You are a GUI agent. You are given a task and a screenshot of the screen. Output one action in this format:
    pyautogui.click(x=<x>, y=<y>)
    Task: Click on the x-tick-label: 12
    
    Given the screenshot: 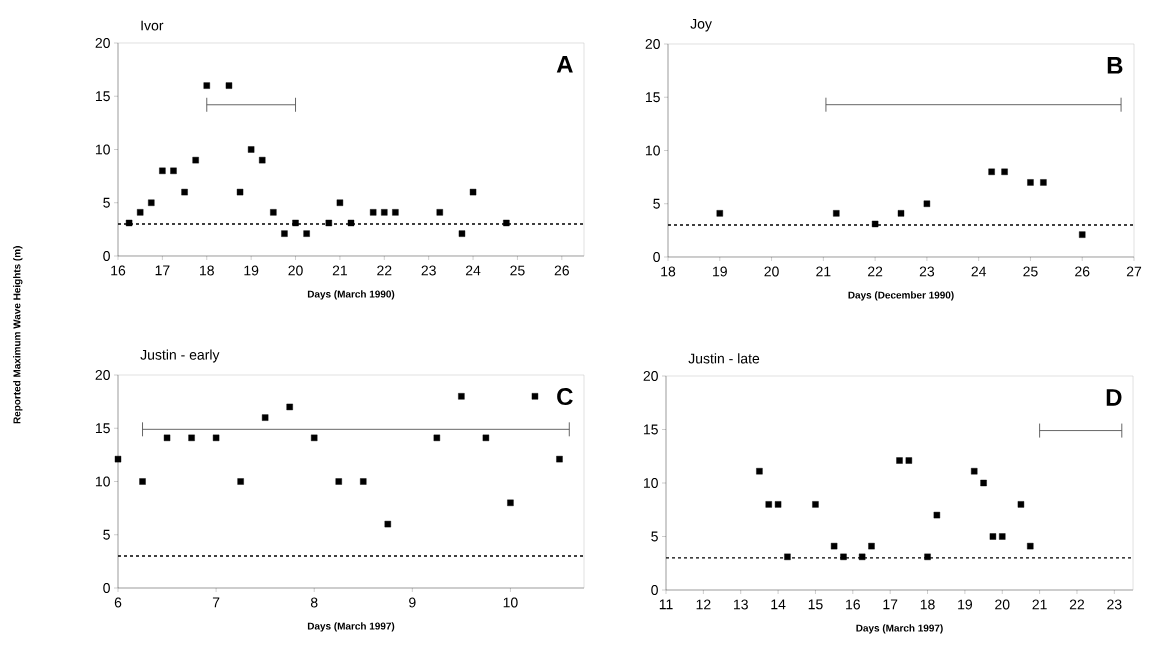 What is the action you would take?
    pyautogui.click(x=703, y=604)
    